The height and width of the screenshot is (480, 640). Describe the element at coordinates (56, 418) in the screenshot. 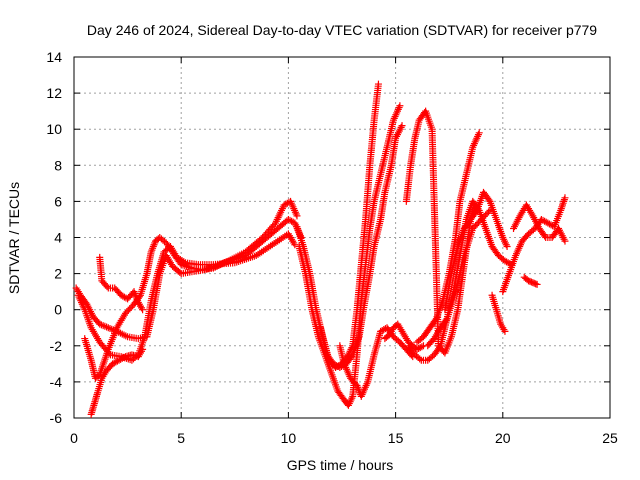

I see `y-tick-label: -6` at that location.